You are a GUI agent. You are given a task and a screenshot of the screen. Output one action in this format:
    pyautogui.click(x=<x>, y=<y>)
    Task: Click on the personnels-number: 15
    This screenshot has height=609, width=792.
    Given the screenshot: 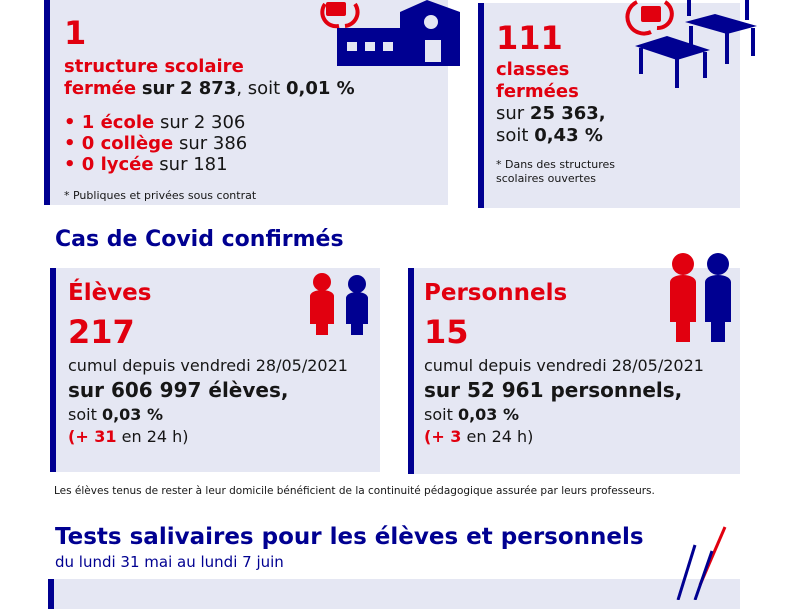 What is the action you would take?
    pyautogui.click(x=446, y=332)
    